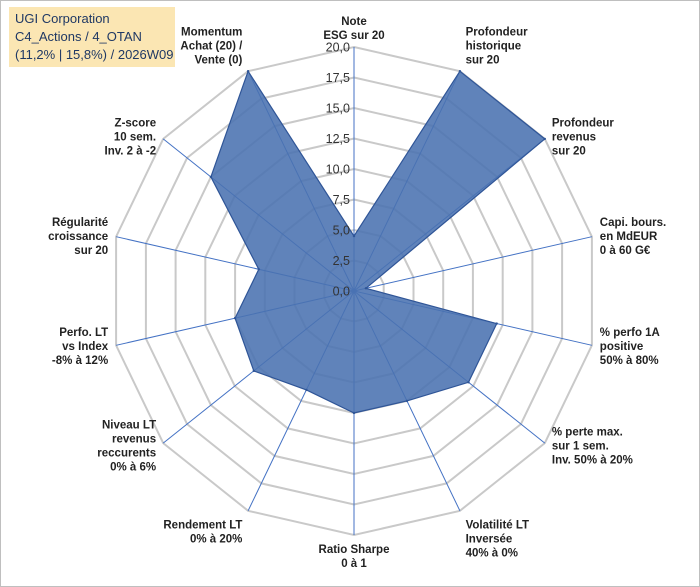 Image resolution: width=700 pixels, height=587 pixels. Describe the element at coordinates (80, 347) in the screenshot. I see `axis-label: Perfo. LT vs Index -8% à 12%` at that location.